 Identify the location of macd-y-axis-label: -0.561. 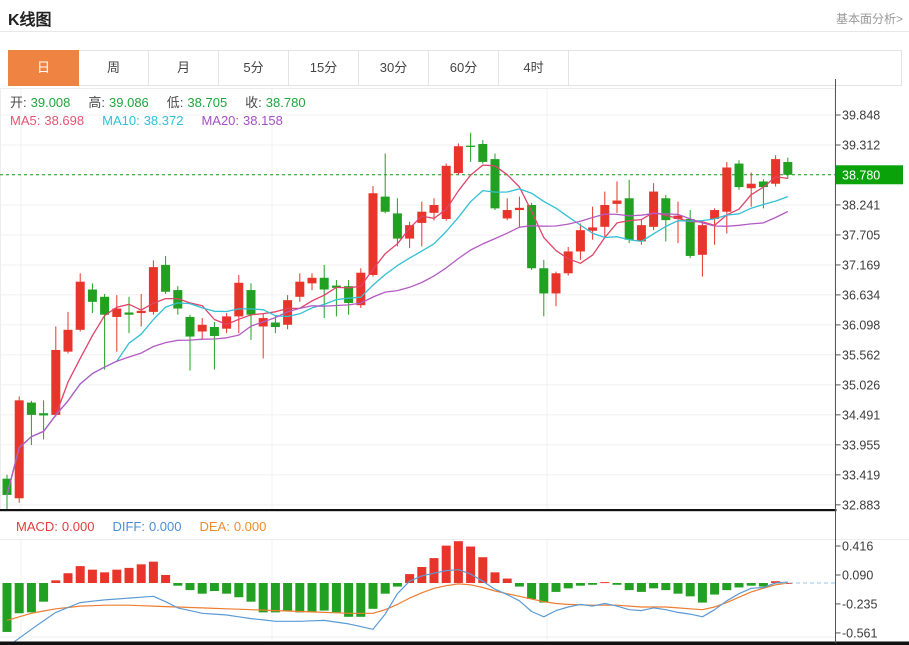
(859, 633).